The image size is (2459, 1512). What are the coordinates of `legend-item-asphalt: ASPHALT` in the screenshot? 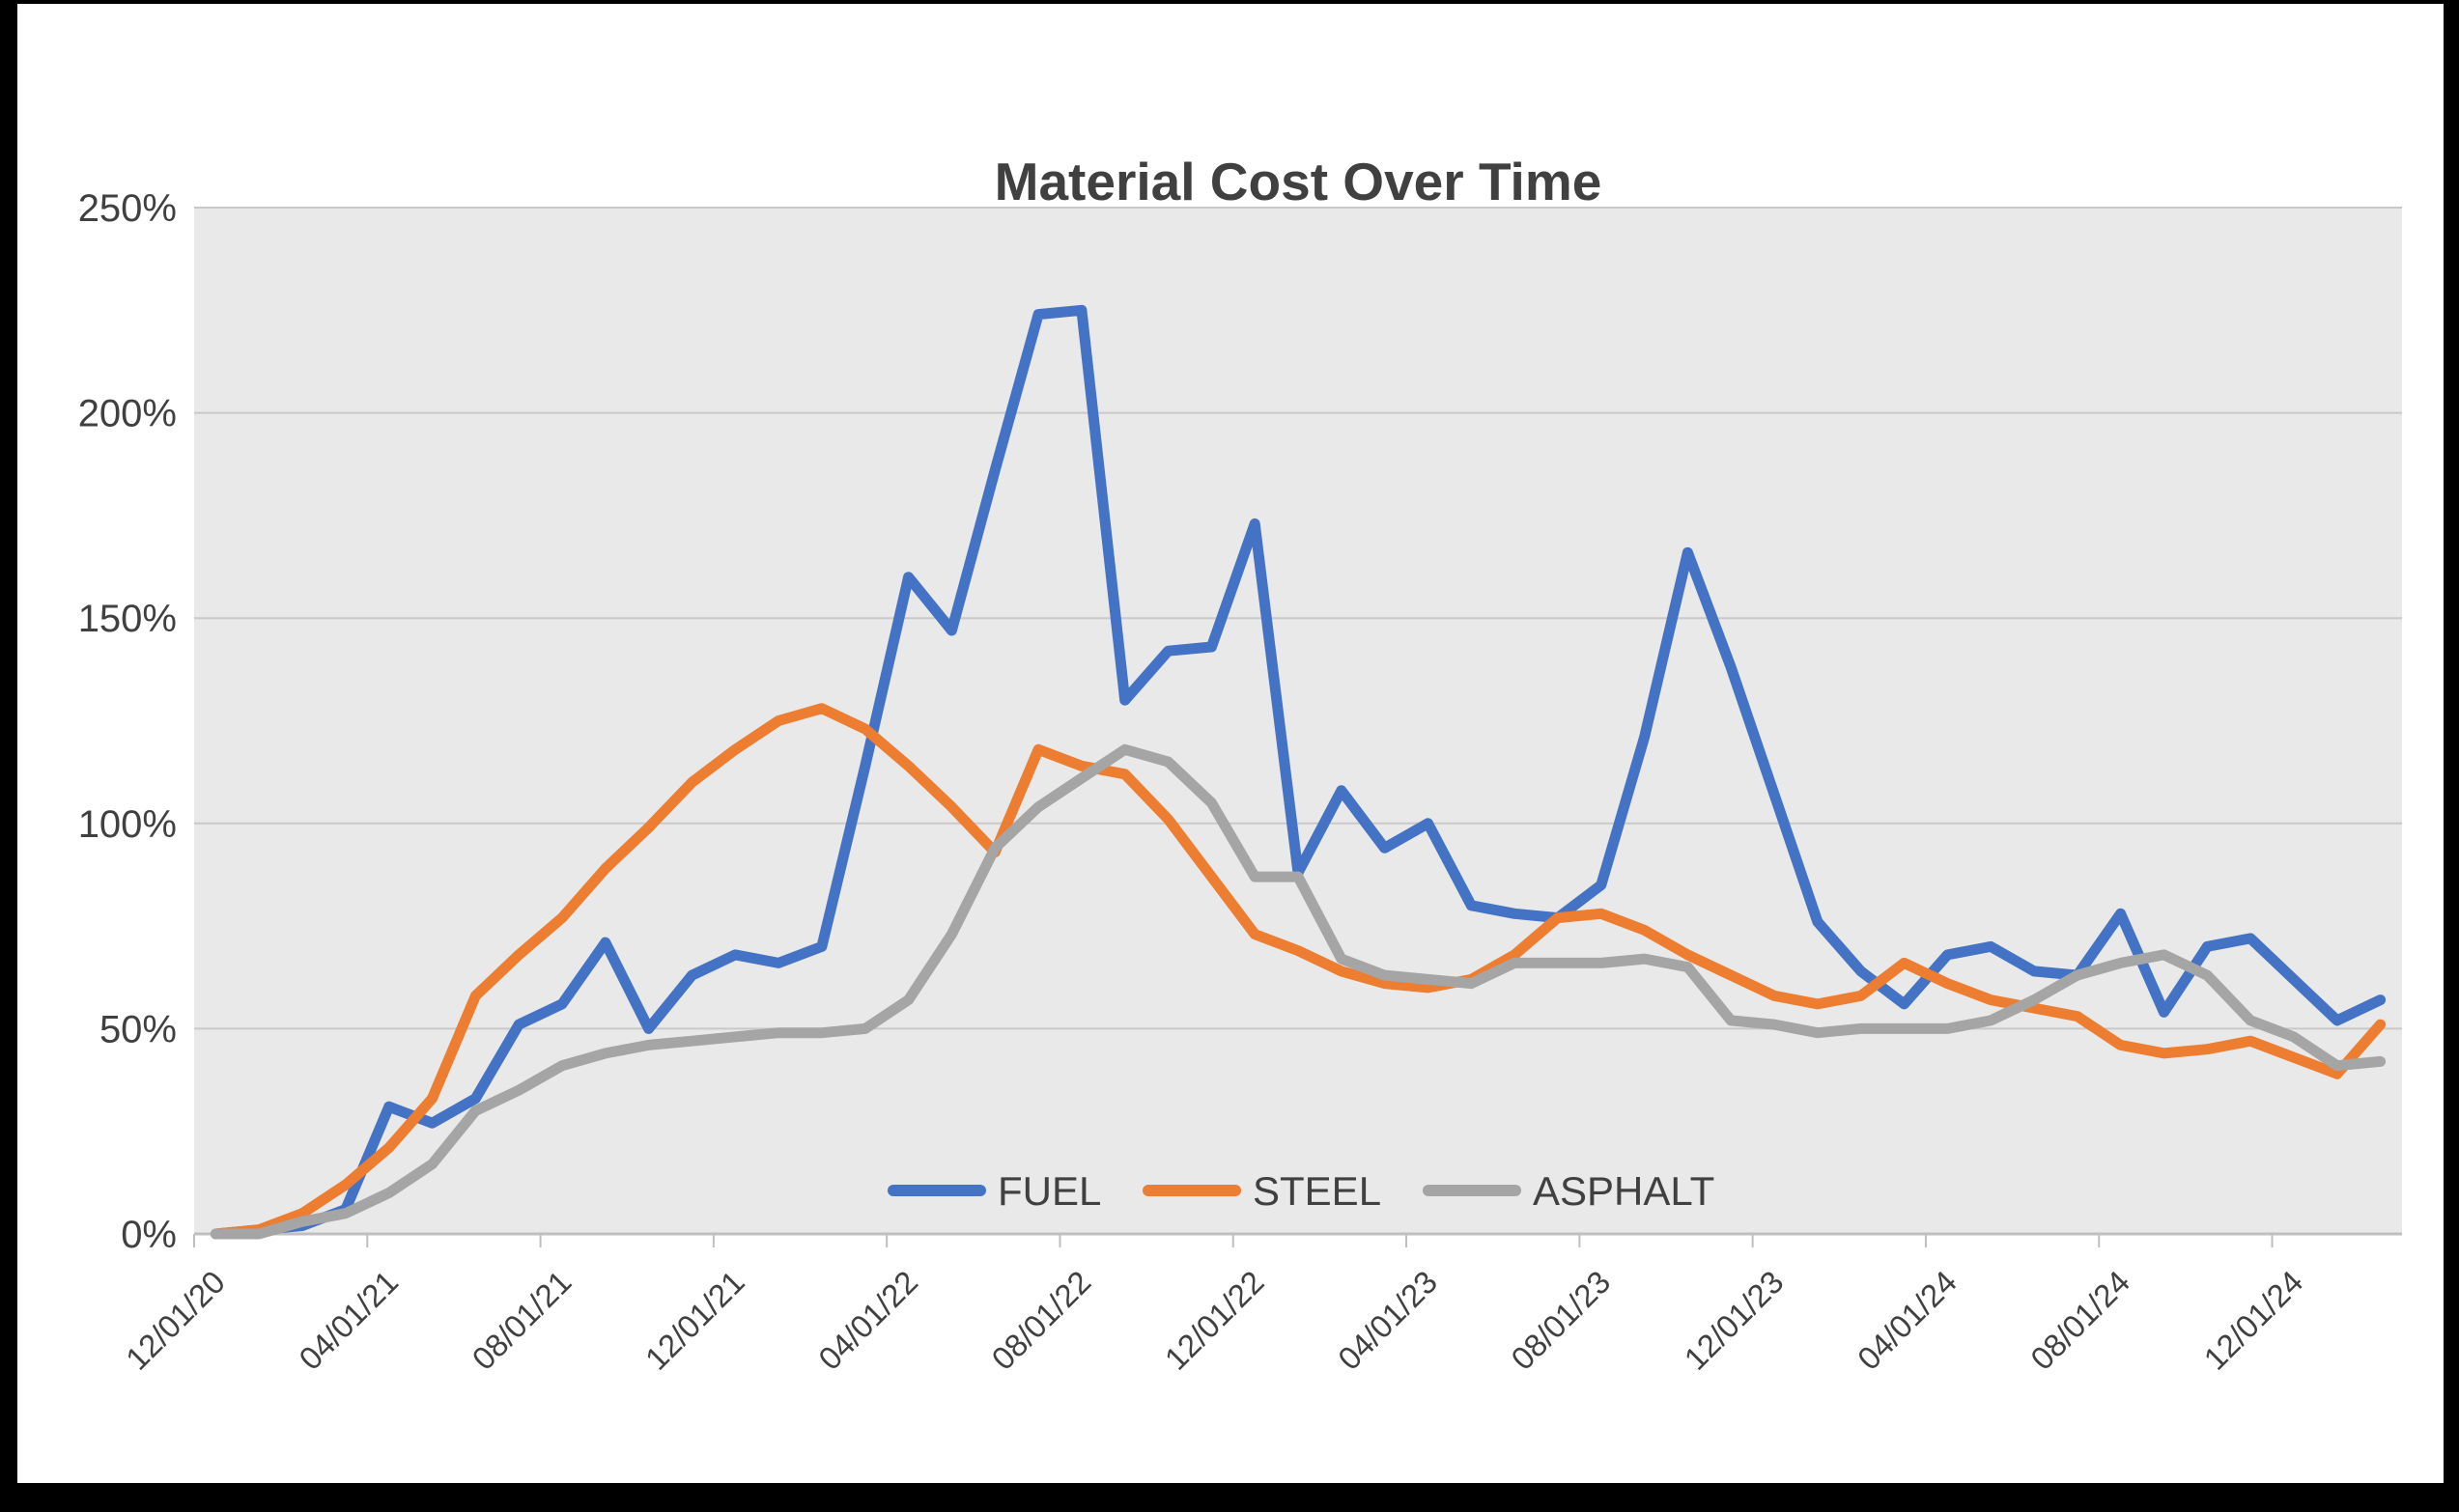 It's located at (1568, 1191).